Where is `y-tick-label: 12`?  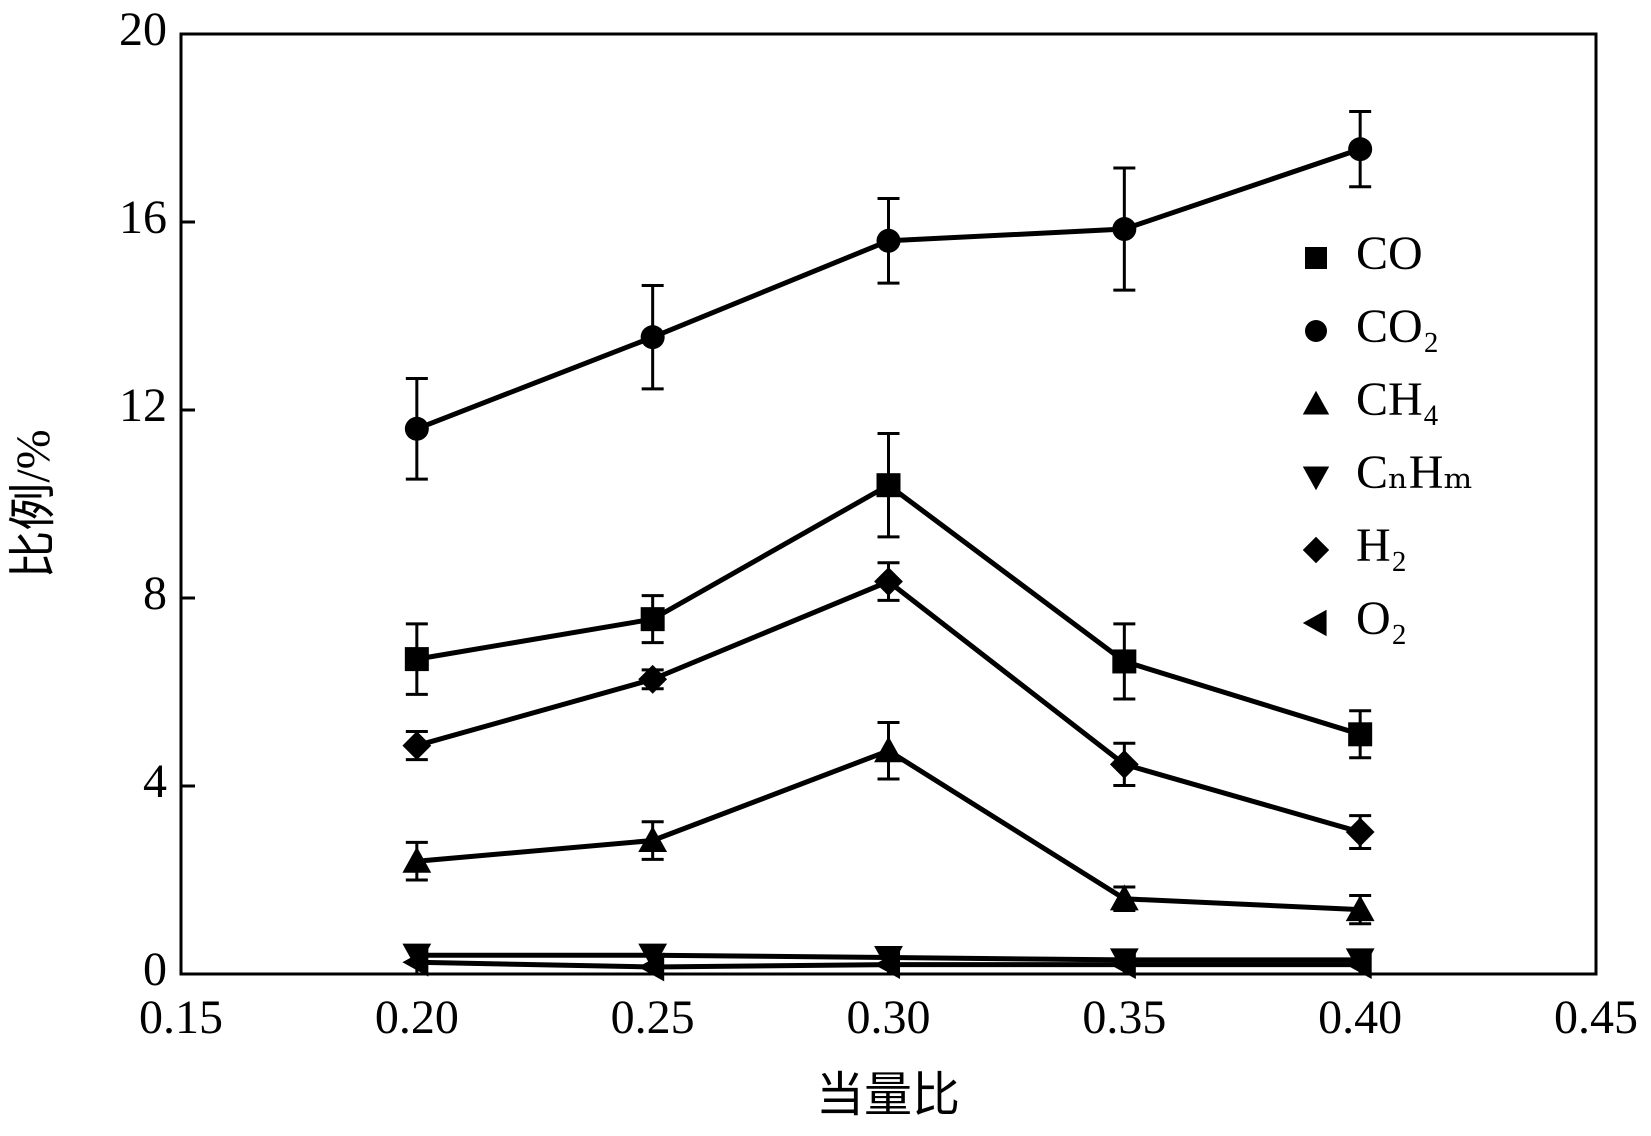
y-tick-label: 12 is located at coordinates (143, 405).